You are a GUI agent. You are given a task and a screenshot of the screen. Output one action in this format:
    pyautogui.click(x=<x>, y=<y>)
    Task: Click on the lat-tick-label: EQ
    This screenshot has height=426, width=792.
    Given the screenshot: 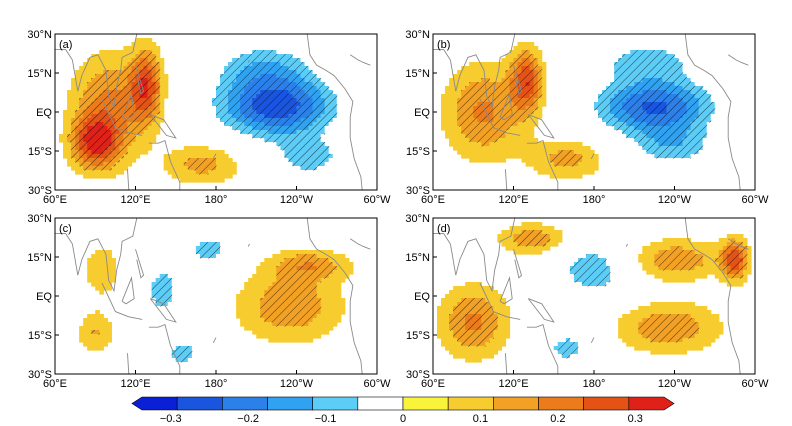 What is the action you would take?
    pyautogui.click(x=44, y=113)
    